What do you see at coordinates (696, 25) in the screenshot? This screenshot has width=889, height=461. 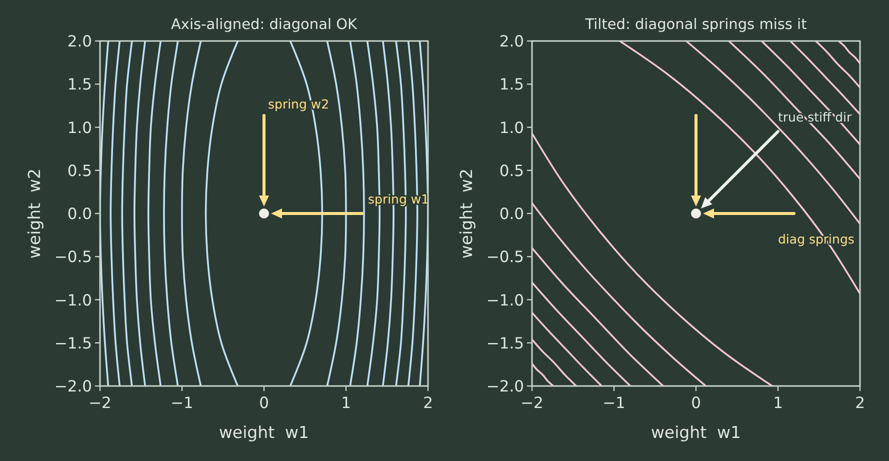 I see `chart-title: Tilted: diagonal springs miss it` at bounding box center [696, 25].